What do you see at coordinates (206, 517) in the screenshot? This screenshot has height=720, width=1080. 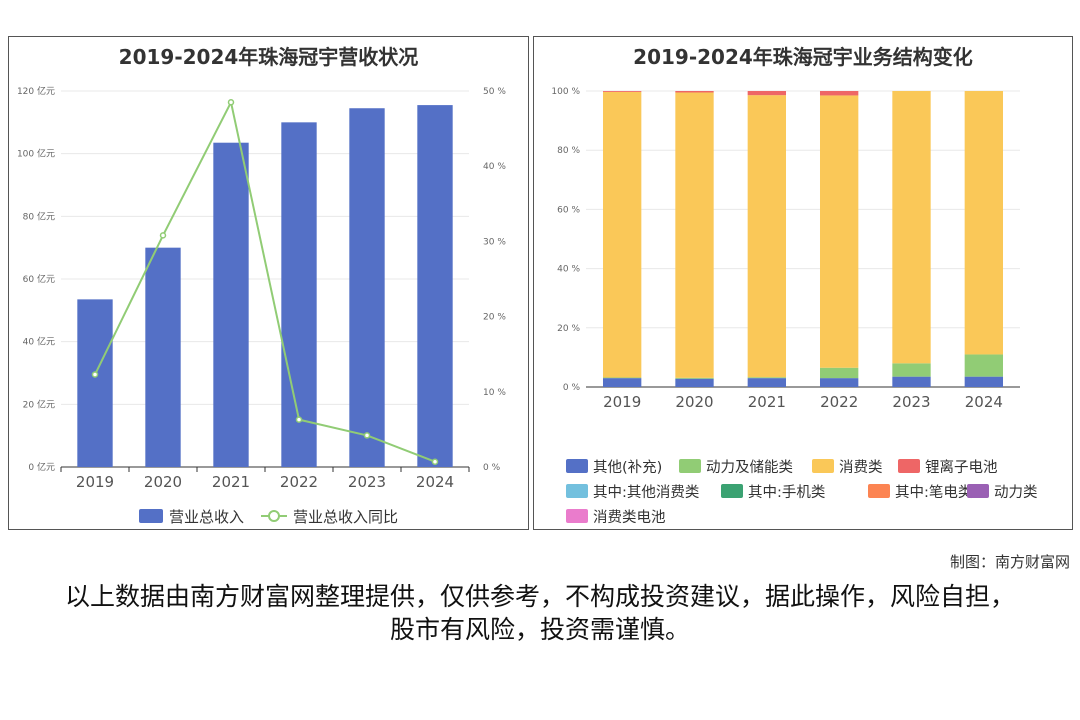 I see `legend-label: 营业总收入` at bounding box center [206, 517].